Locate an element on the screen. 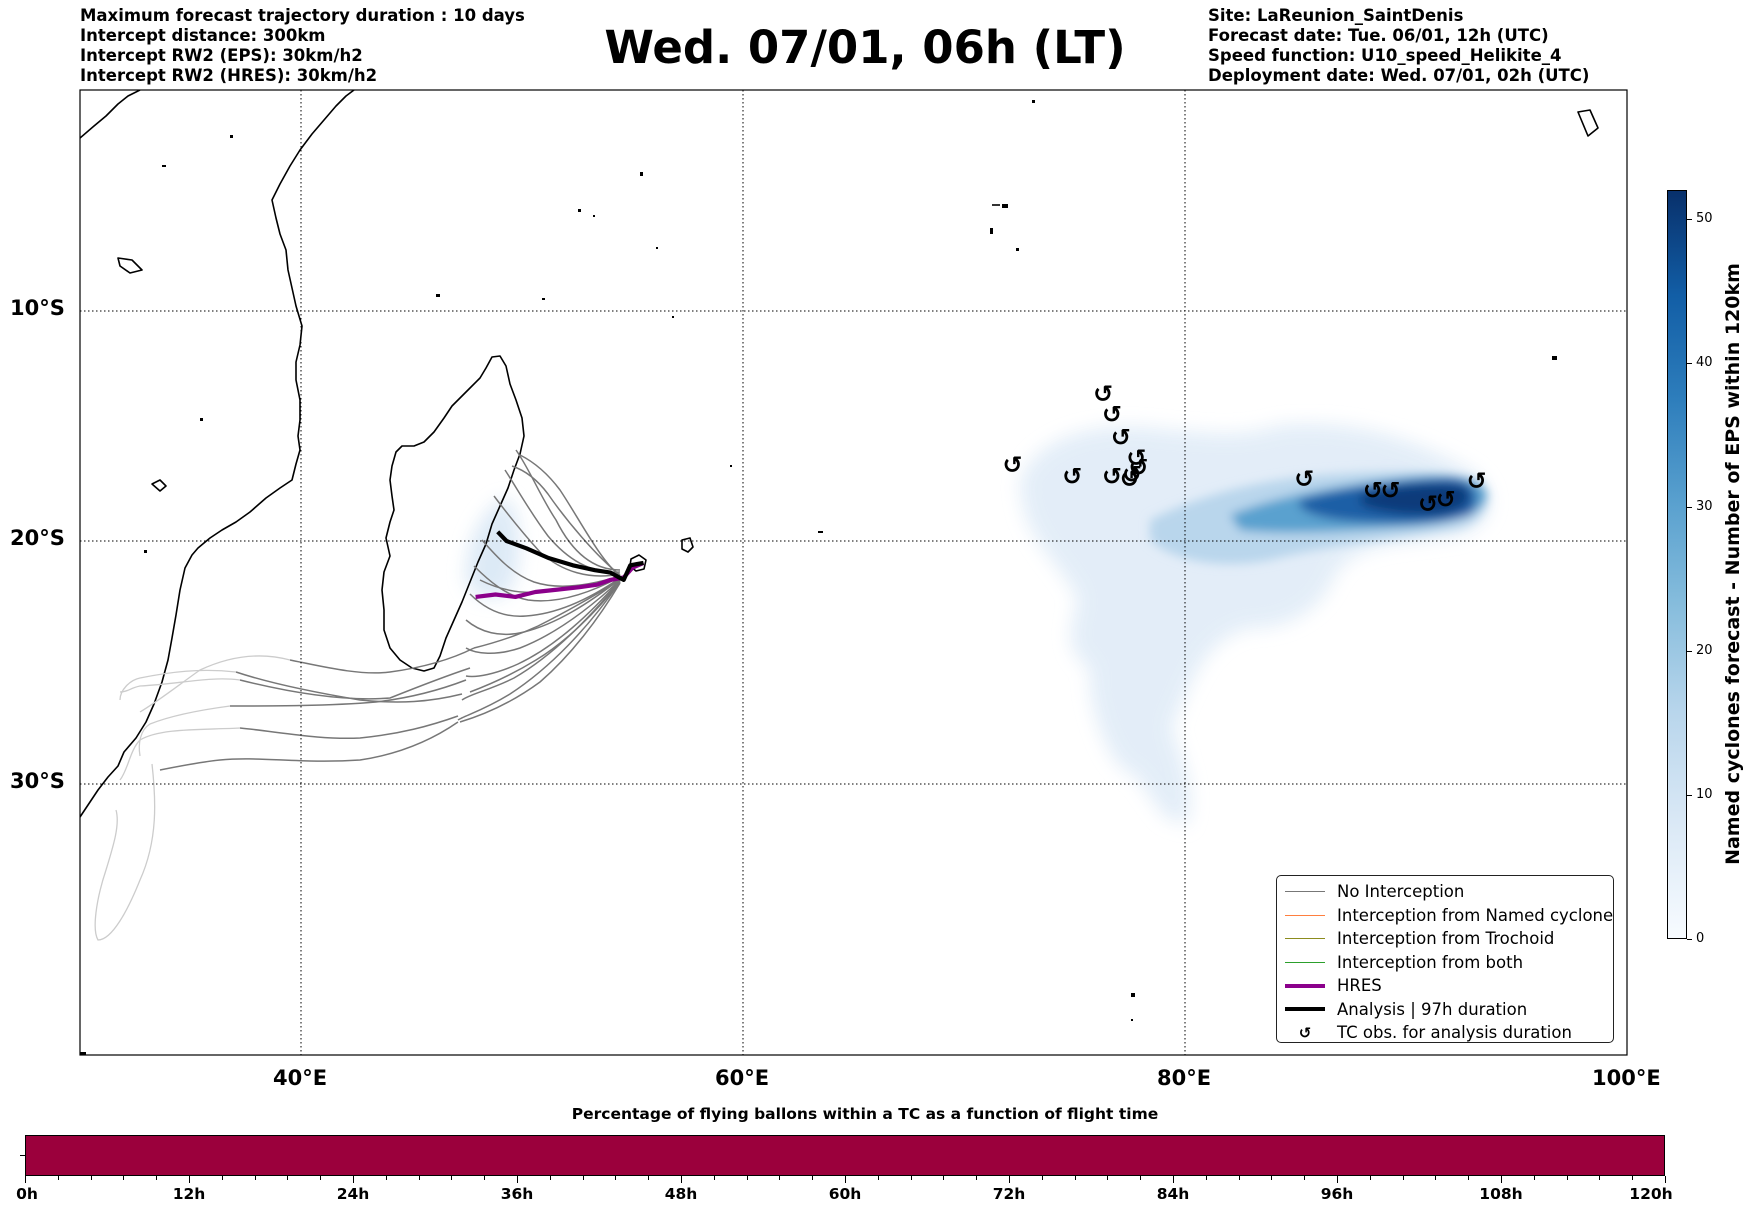 This screenshot has width=1752, height=1213. lat-label-20s: 20°S is located at coordinates (37, 538).